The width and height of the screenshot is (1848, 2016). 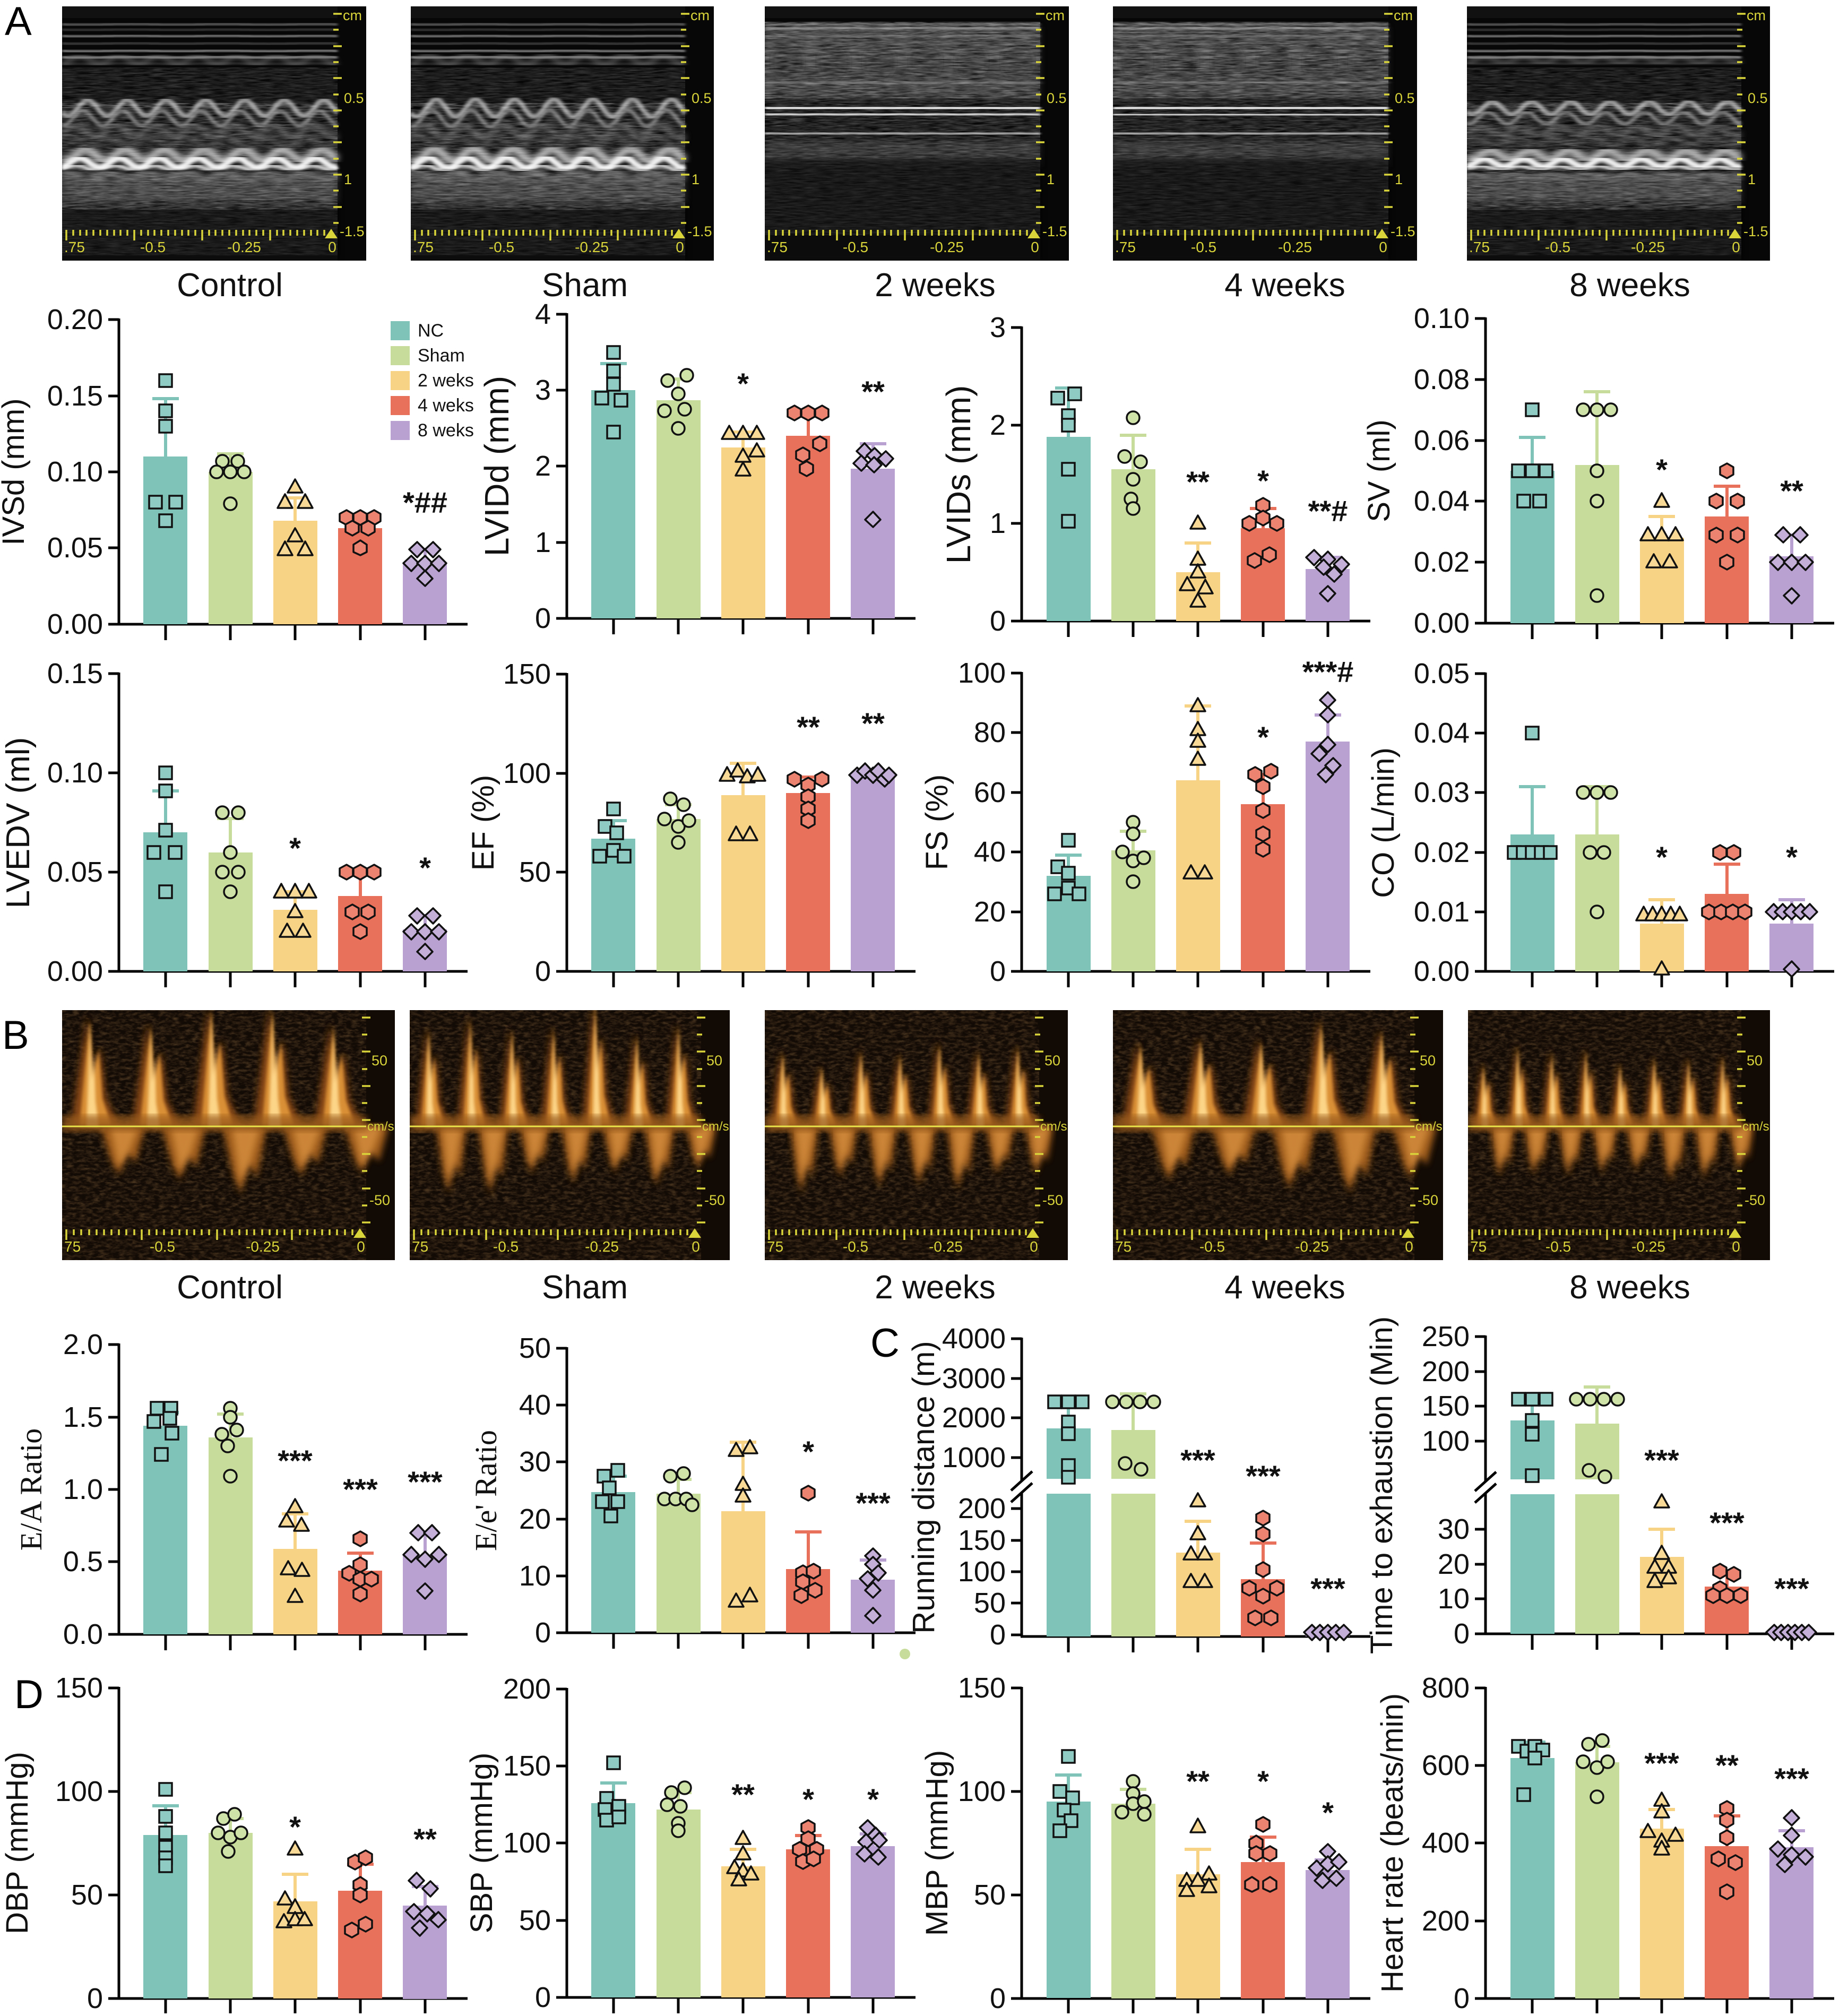 What do you see at coordinates (935, 285) in the screenshot?
I see `svg-text: 2 weeks` at bounding box center [935, 285].